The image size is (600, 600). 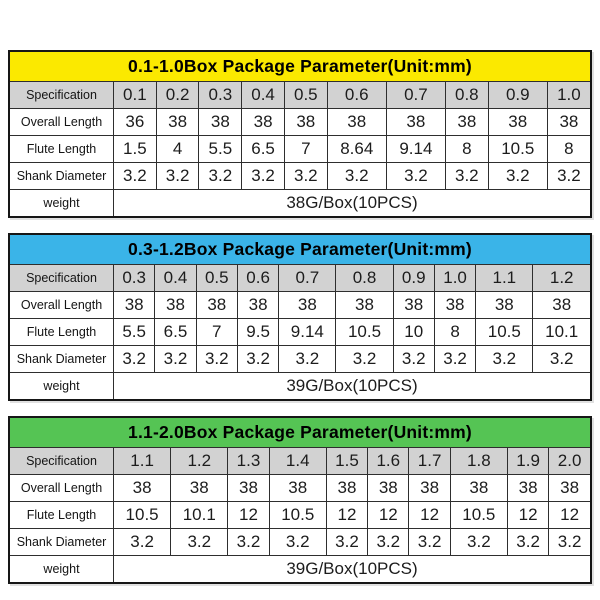 I want to click on table-cell: 9.5, so click(x=258, y=332).